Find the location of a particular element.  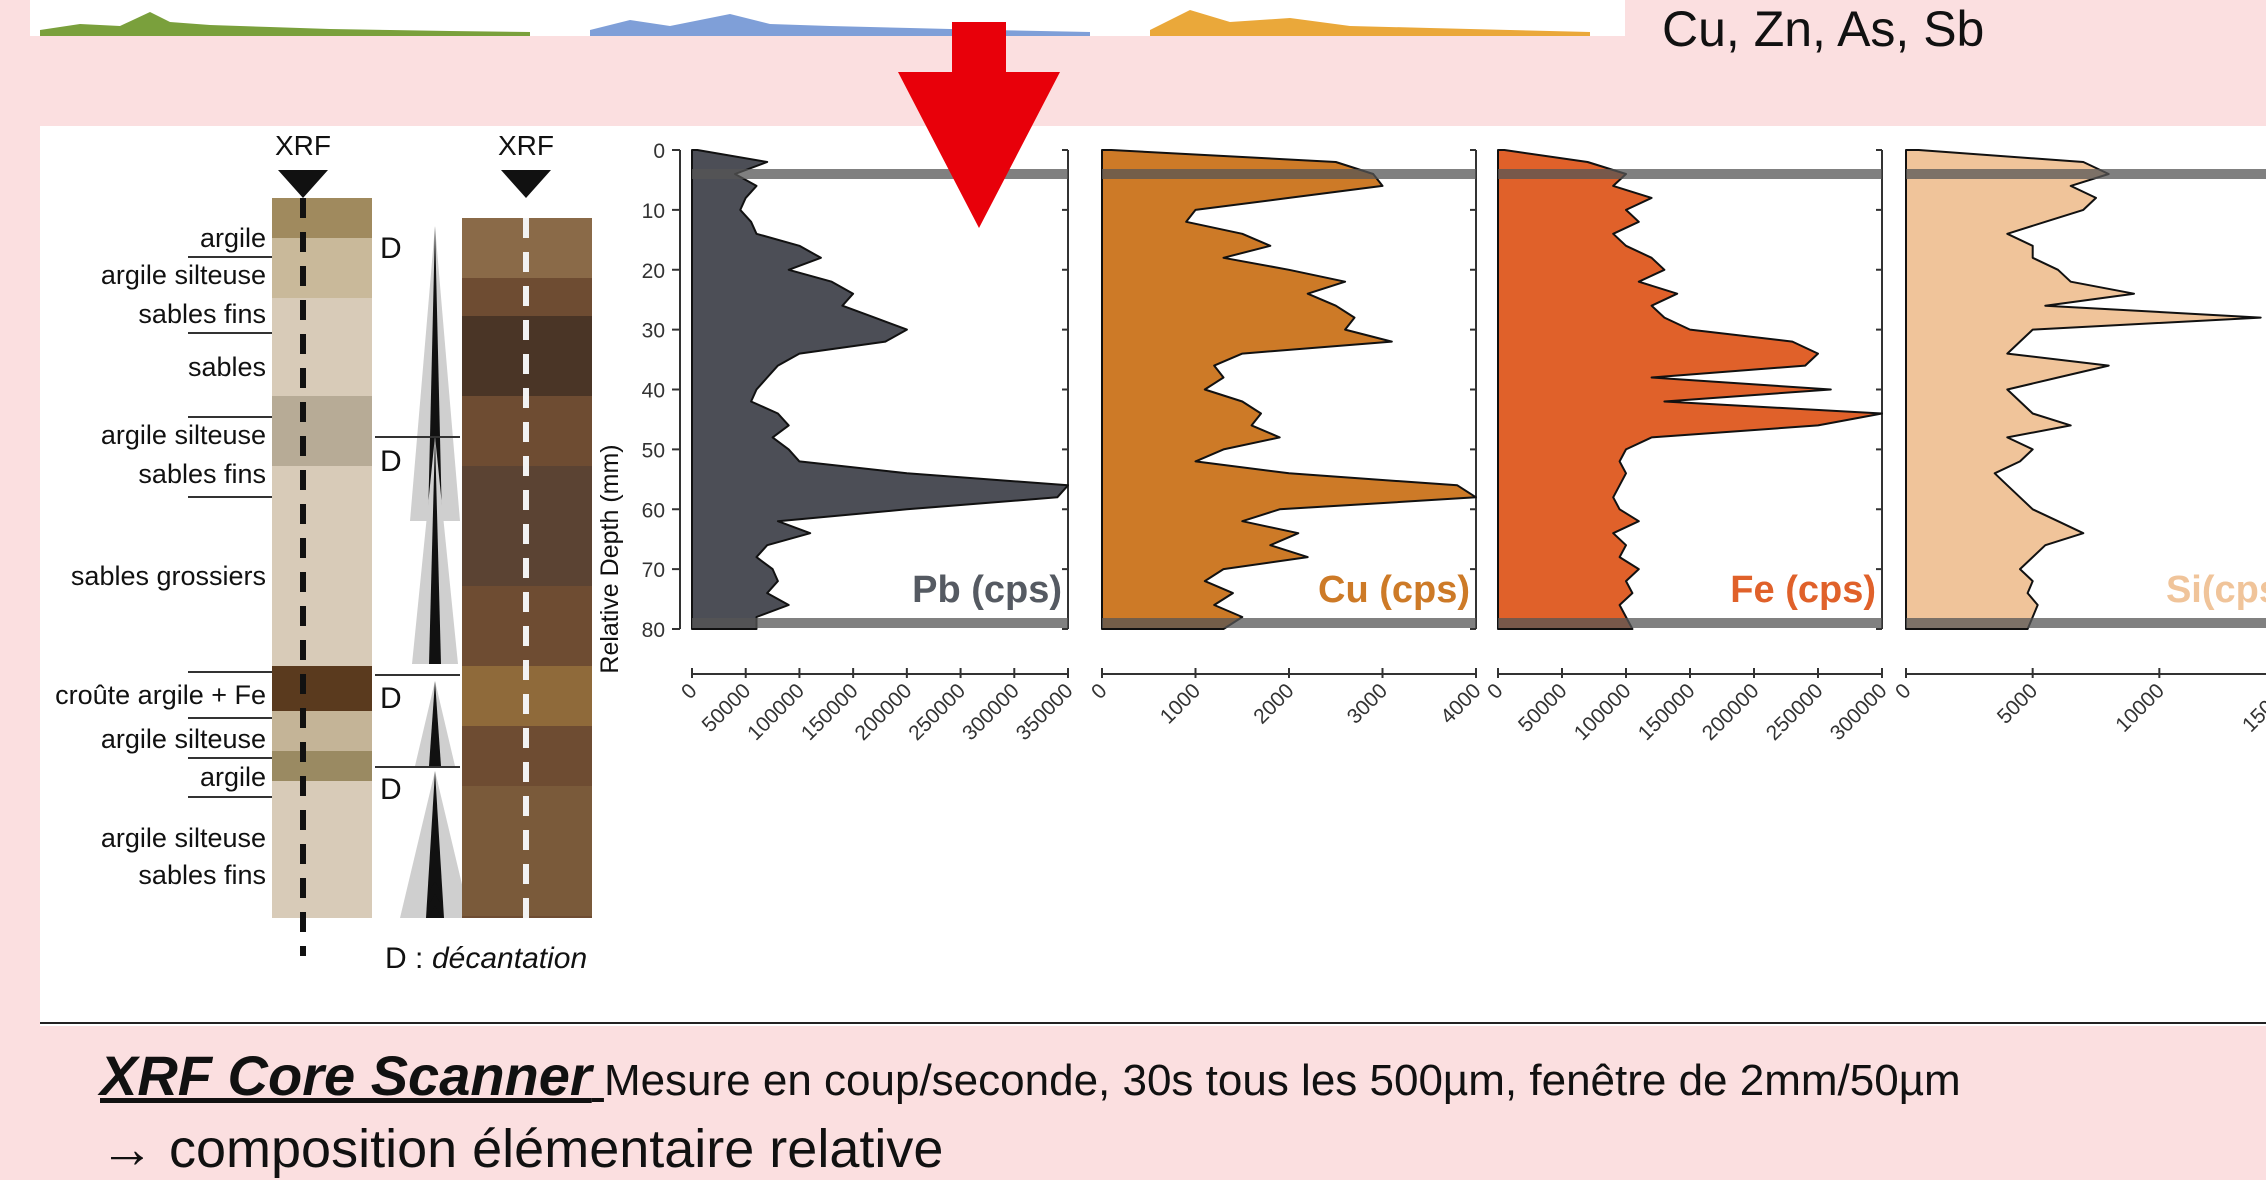

down-arrow-icon is located at coordinates (979, 125).